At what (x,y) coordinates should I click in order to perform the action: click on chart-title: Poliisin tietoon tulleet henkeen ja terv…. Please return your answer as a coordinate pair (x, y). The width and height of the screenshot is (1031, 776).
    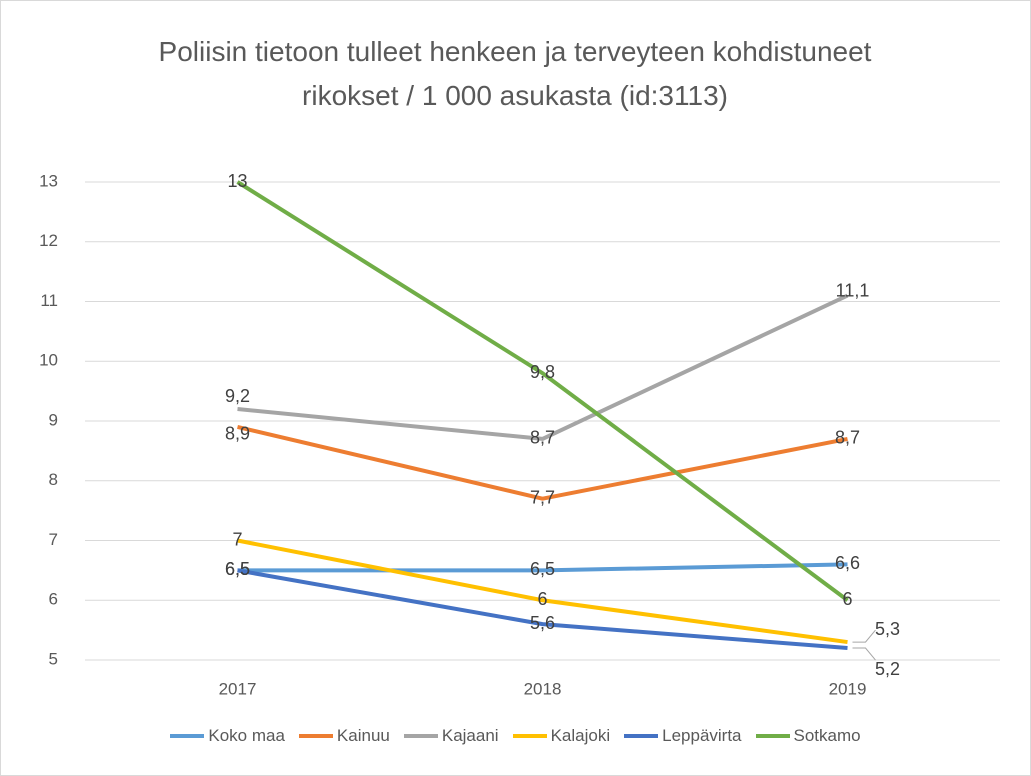
    Looking at the image, I should click on (515, 73).